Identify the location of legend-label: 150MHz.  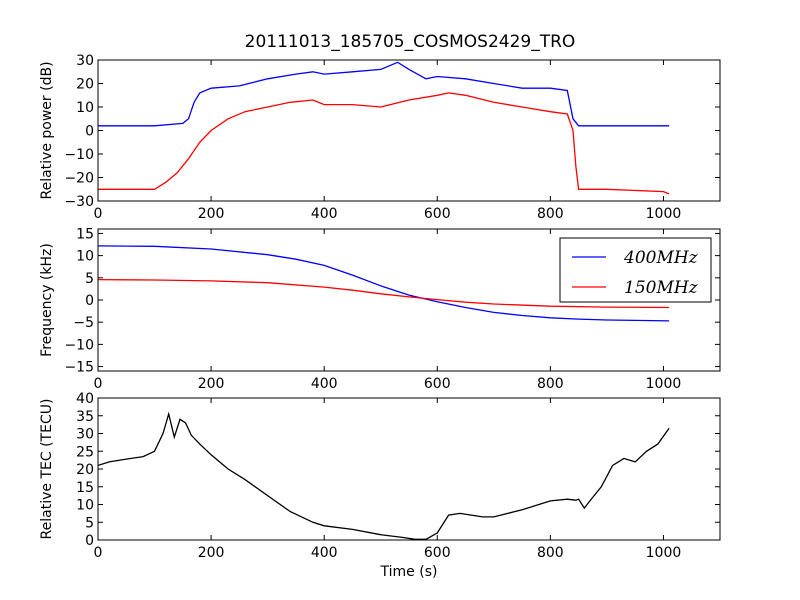
(661, 288).